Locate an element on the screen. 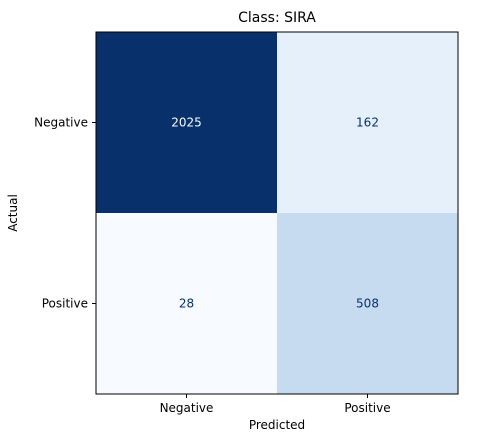 Image resolution: width=480 pixels, height=444 pixels. x-tick-label-positive: Positive is located at coordinates (367, 408).